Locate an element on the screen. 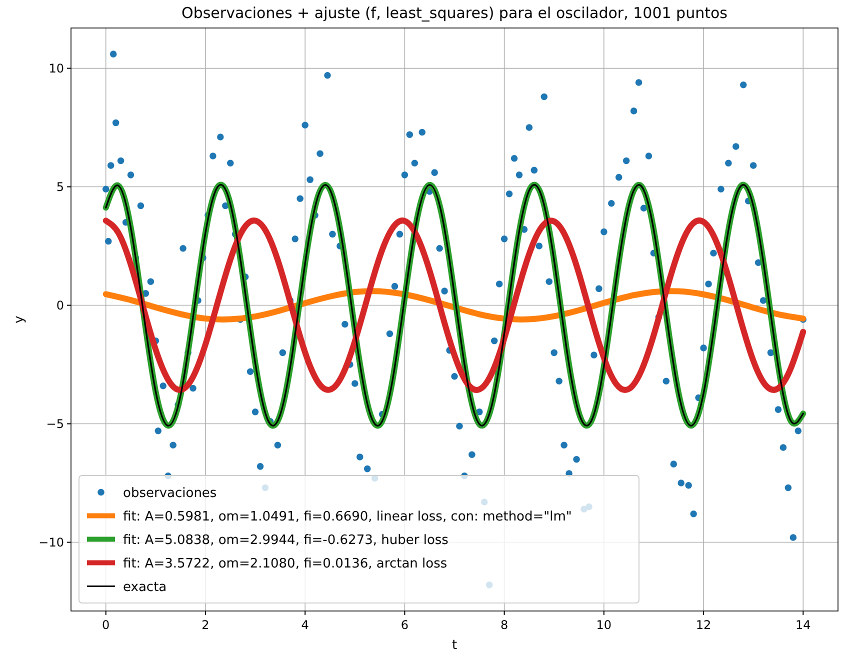 The height and width of the screenshot is (657, 848). legend-label: observaciones is located at coordinates (170, 493).